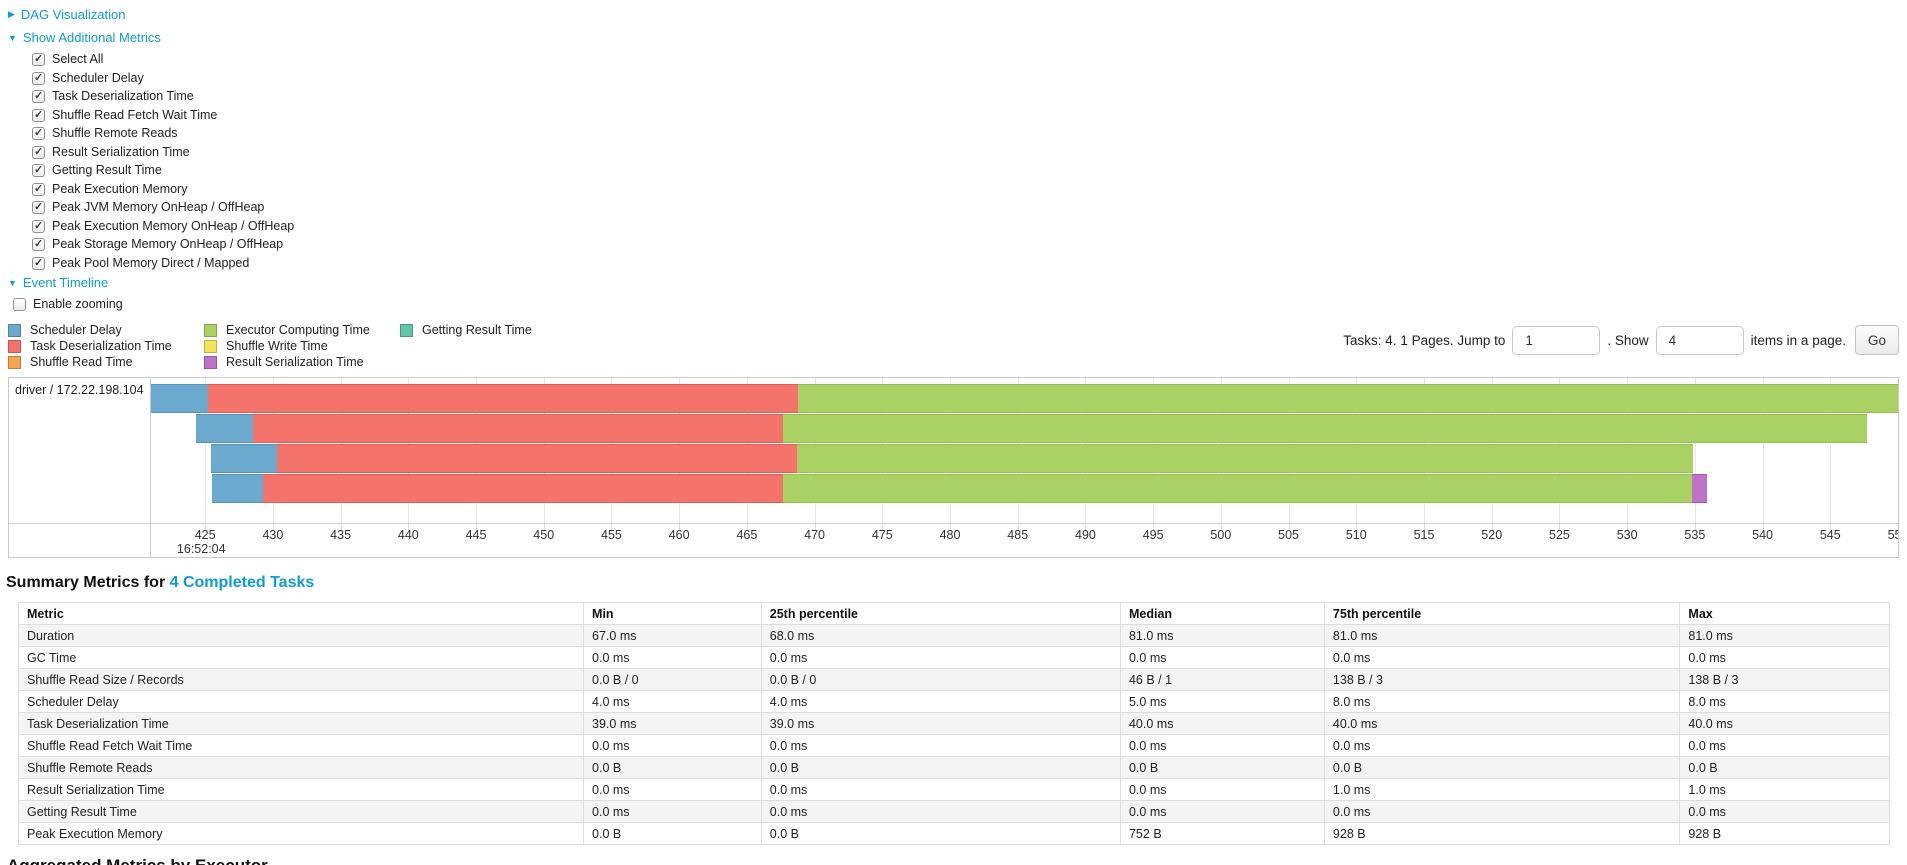  Describe the element at coordinates (1699, 340) in the screenshot. I see `items-per-page-input` at that location.